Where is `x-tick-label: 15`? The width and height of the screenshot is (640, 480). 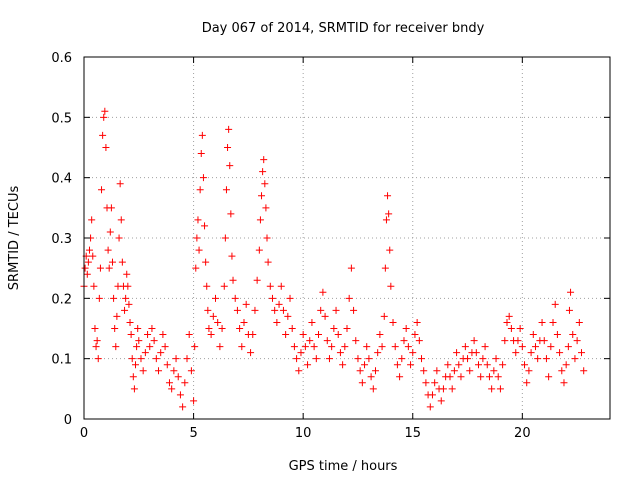
x-tick-label: 15 is located at coordinates (412, 433).